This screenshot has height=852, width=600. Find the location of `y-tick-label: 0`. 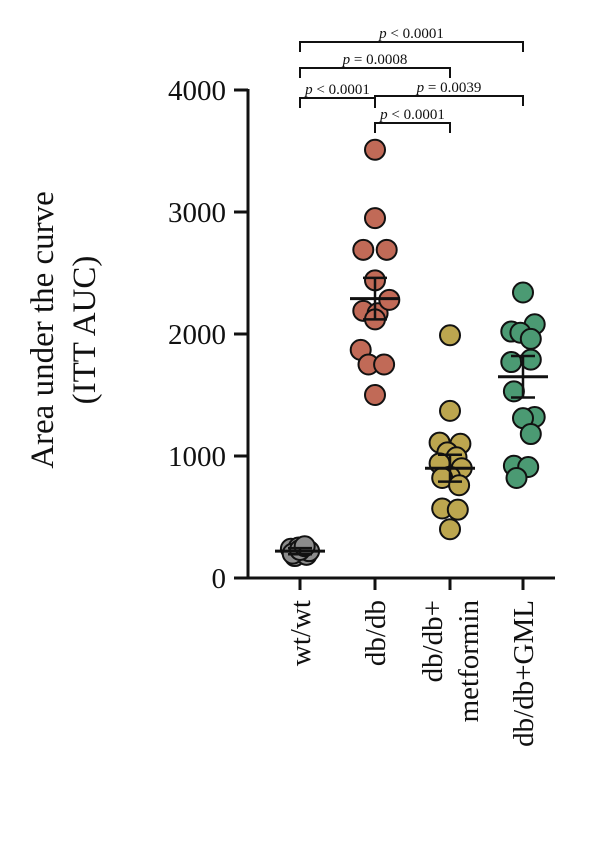

y-tick-label: 0 is located at coordinates (219, 579).